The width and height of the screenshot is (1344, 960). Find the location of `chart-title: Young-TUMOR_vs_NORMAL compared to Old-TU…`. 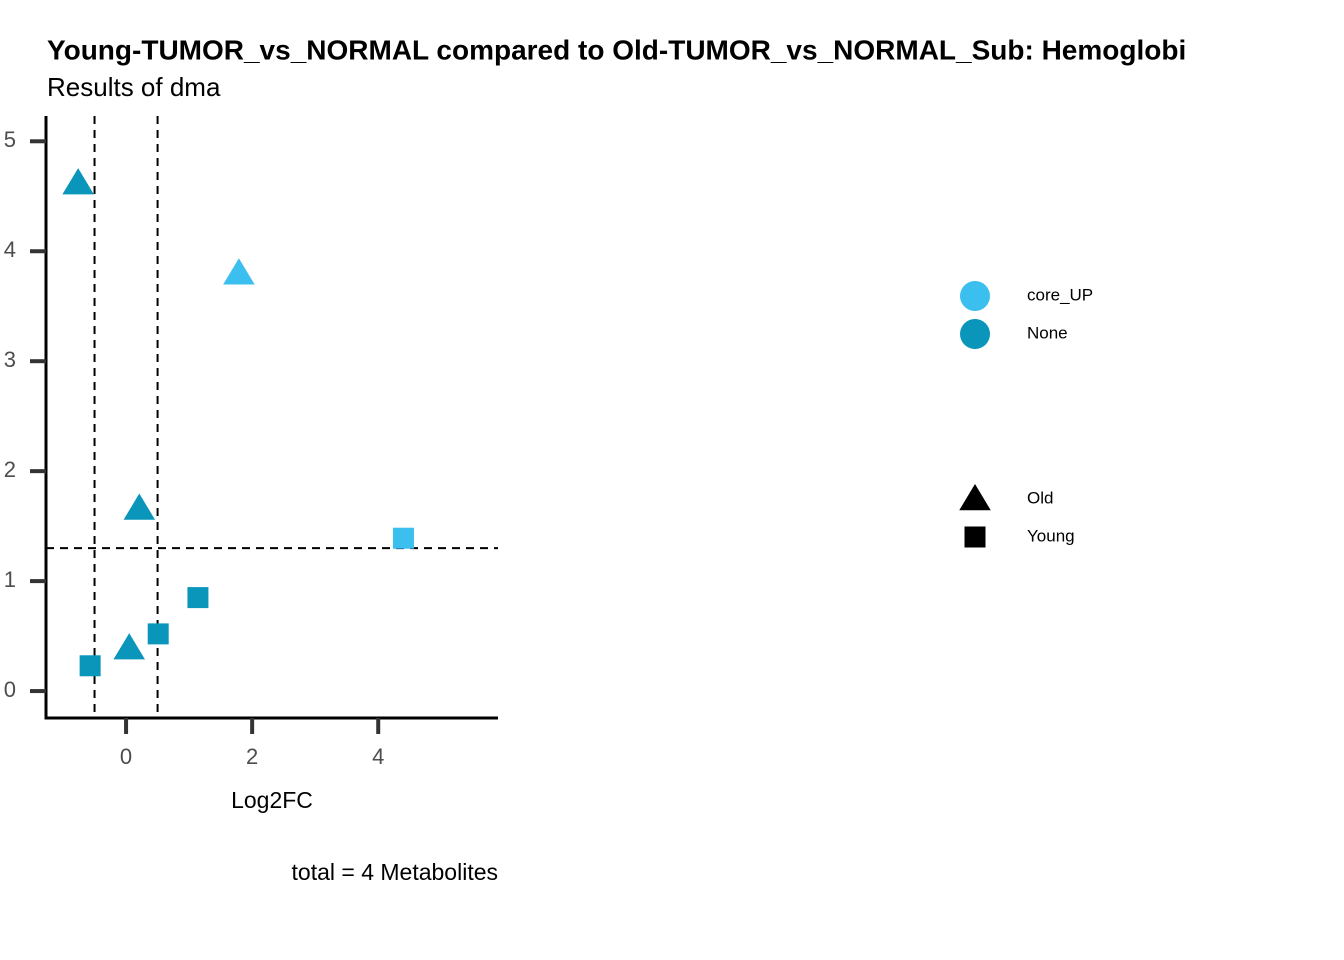

chart-title: Young-TUMOR_vs_NORMAL compared to Old-TU… is located at coordinates (616, 49).